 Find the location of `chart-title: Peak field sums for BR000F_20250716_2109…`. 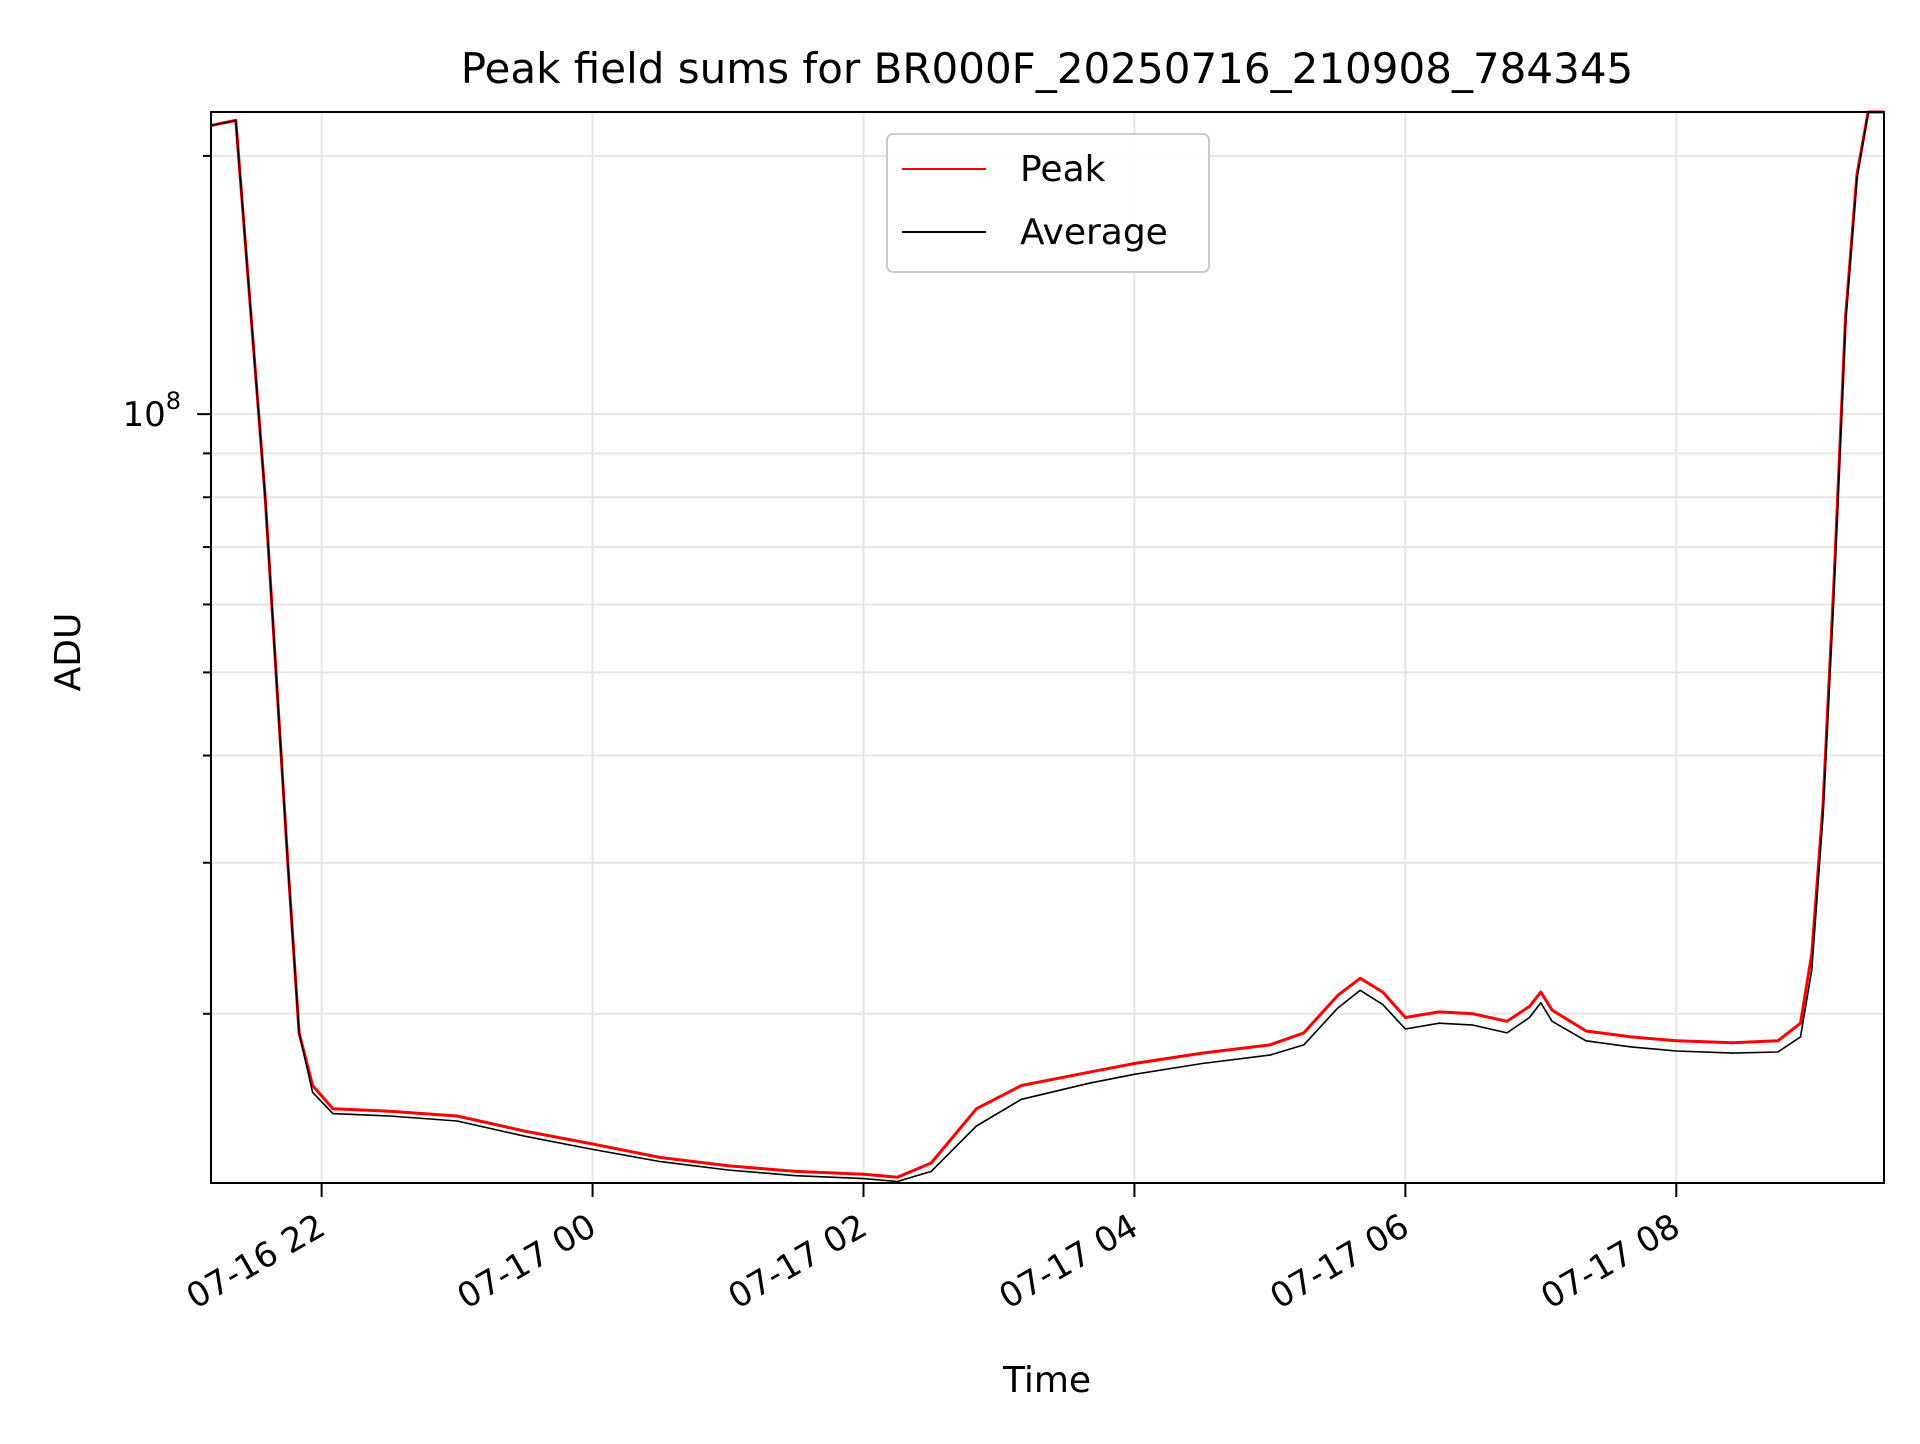

chart-title: Peak field sums for BR000F_20250716_2109… is located at coordinates (1047, 68).